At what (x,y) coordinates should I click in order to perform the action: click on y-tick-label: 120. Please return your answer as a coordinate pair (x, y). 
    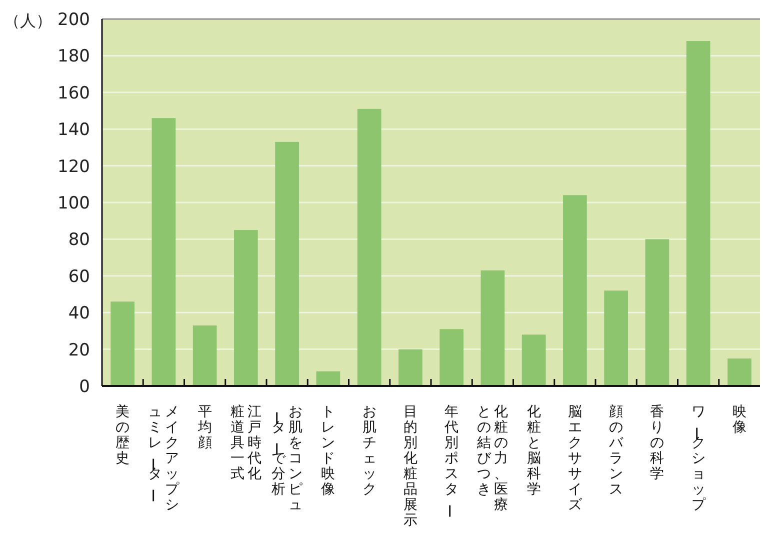
    Looking at the image, I should click on (74, 166).